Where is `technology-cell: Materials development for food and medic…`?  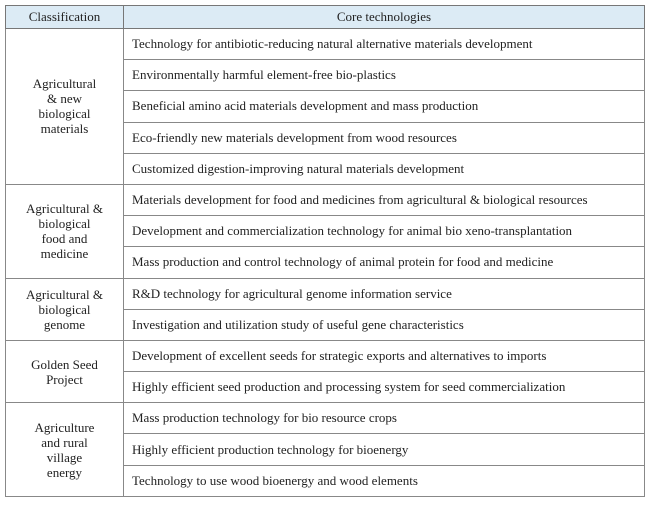
technology-cell: Materials development for food and medic… is located at coordinates (384, 200).